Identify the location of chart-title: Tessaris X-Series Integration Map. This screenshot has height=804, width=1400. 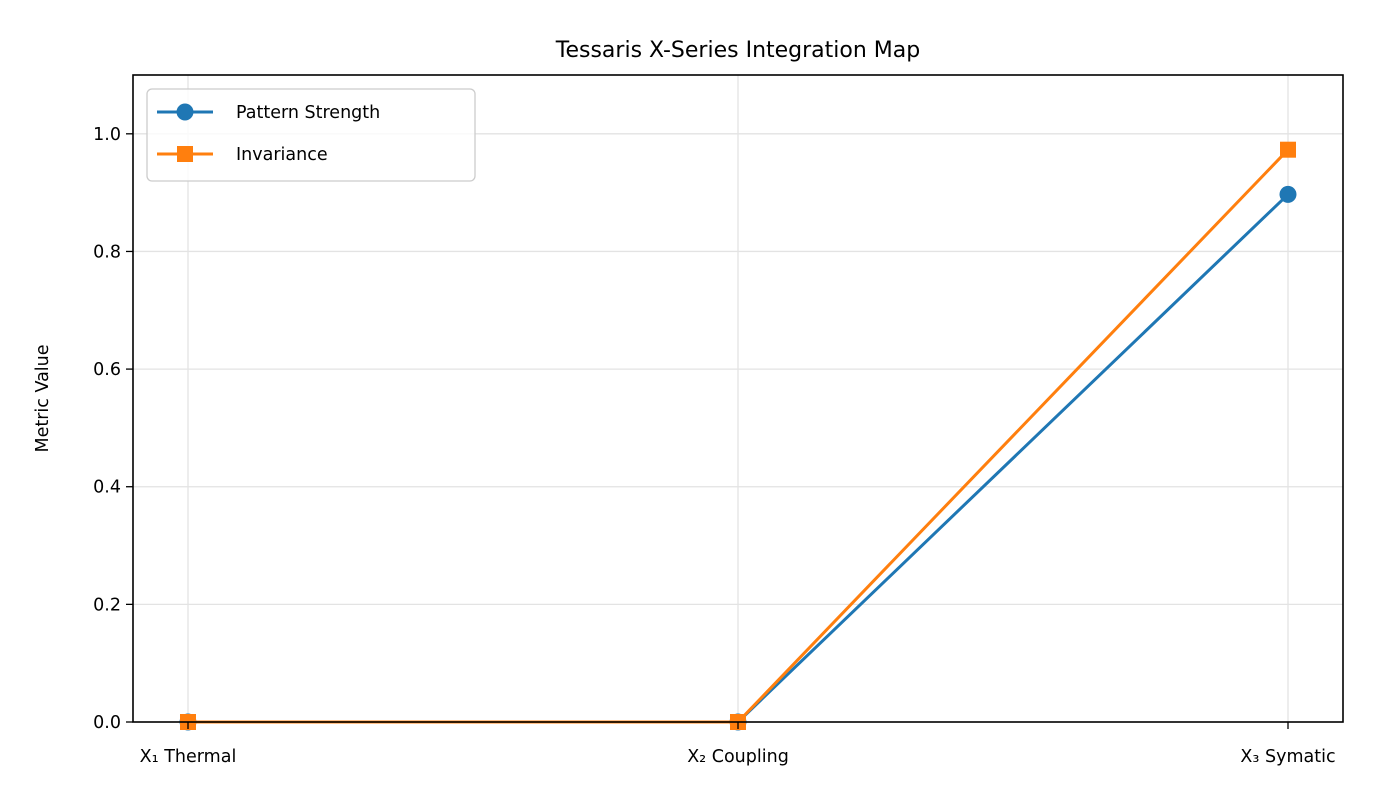
(737, 50).